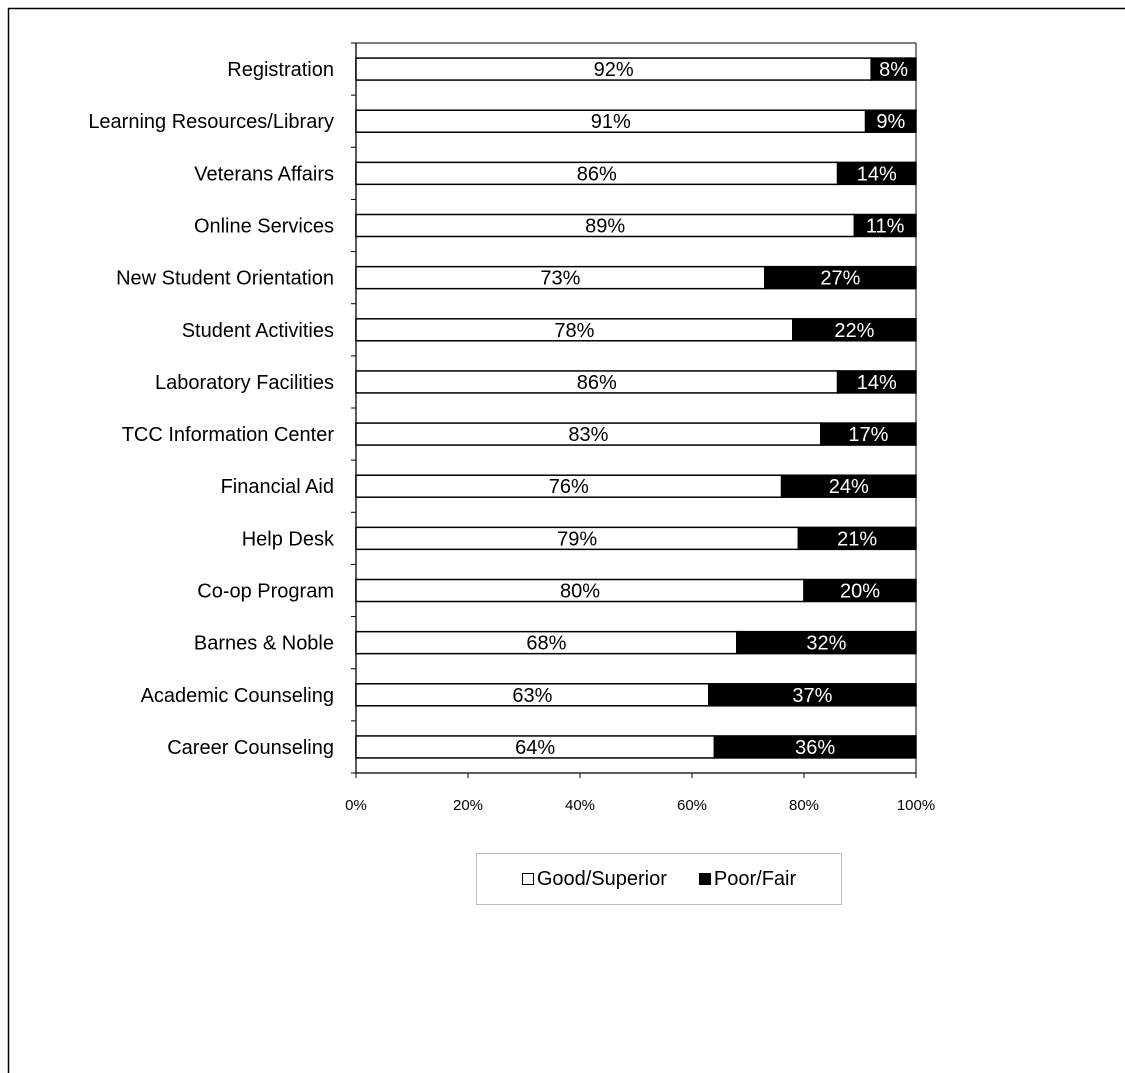 The image size is (1125, 1073). I want to click on data-label-good: 79%, so click(577, 539).